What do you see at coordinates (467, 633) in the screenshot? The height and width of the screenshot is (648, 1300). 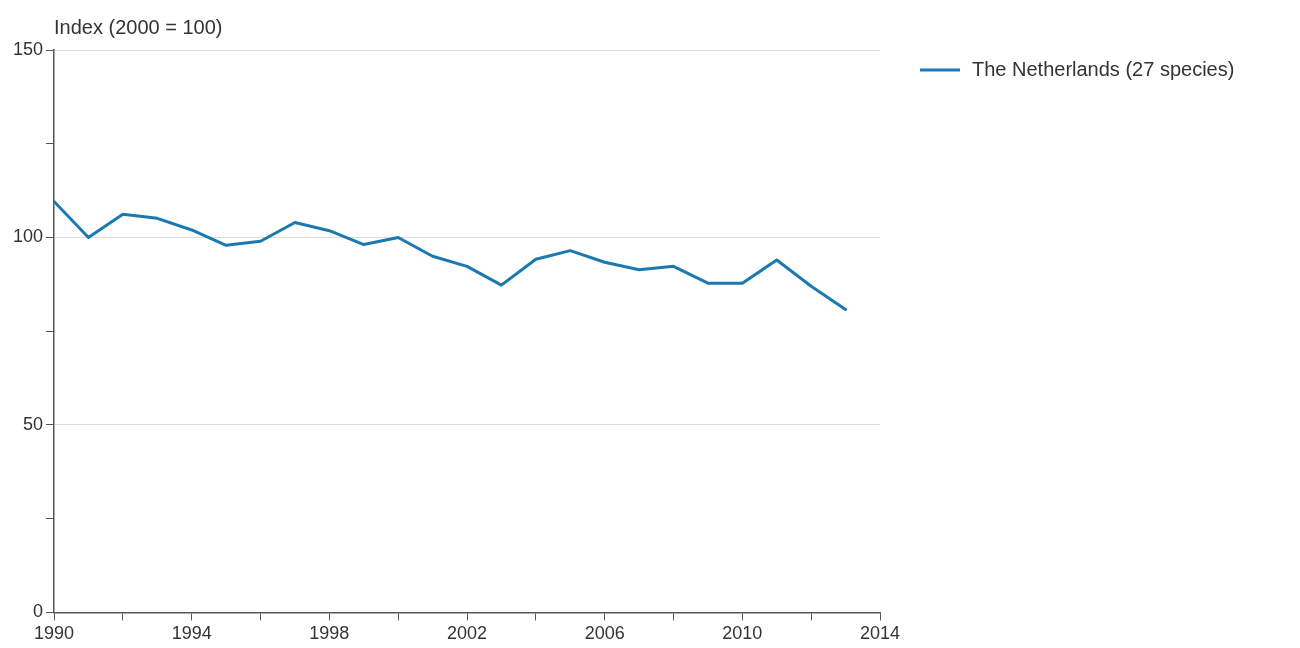 I see `x-tick-label: 2002` at bounding box center [467, 633].